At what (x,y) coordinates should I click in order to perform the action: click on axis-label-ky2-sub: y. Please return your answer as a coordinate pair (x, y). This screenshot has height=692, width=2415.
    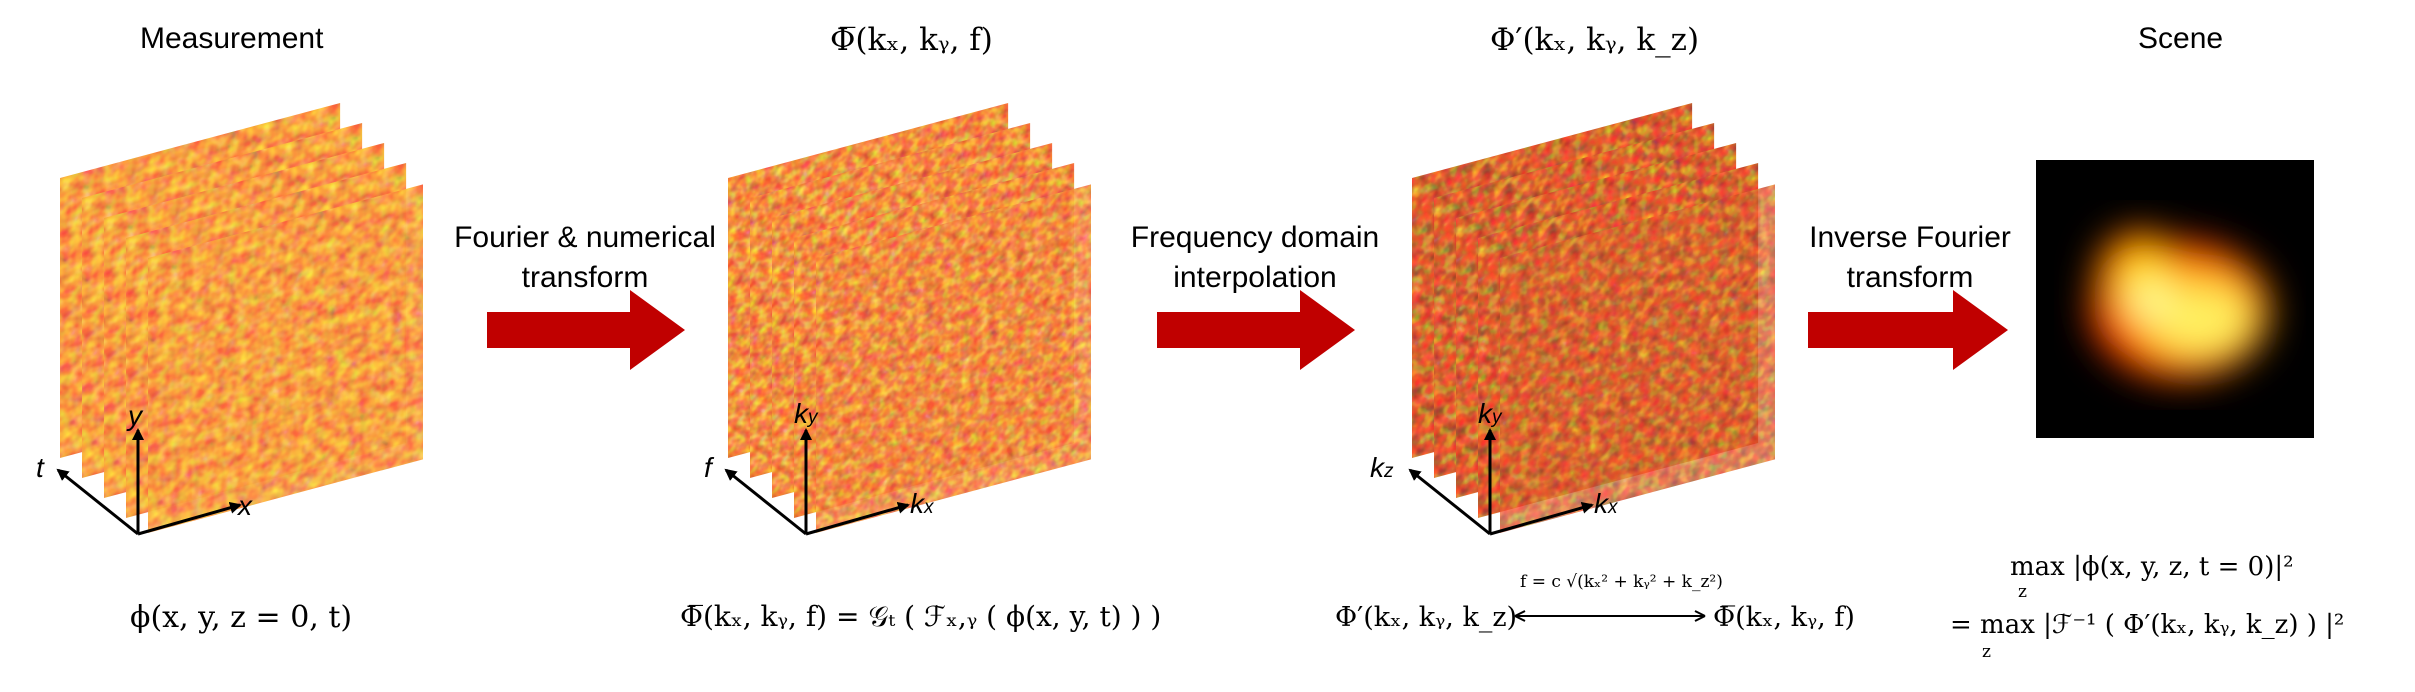
    Looking at the image, I should click on (1497, 417).